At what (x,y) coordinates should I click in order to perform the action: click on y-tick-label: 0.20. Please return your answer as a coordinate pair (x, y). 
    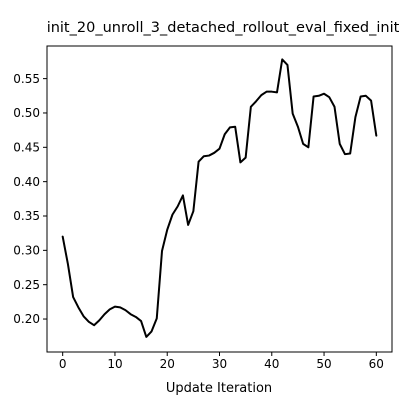
    Looking at the image, I should click on (26, 319).